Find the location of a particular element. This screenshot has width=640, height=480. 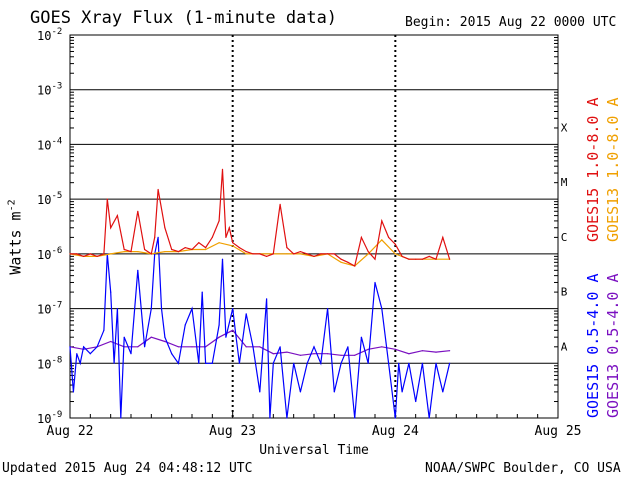

flare-class-label-c: C is located at coordinates (564, 237).